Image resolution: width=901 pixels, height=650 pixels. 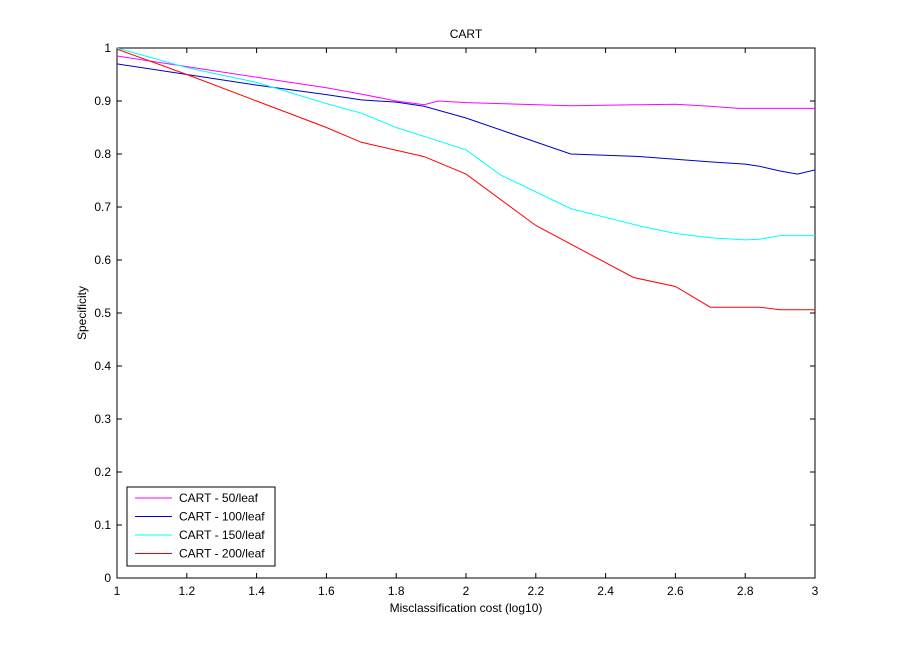 What do you see at coordinates (102, 101) in the screenshot?
I see `y-tick-label: 0.9` at bounding box center [102, 101].